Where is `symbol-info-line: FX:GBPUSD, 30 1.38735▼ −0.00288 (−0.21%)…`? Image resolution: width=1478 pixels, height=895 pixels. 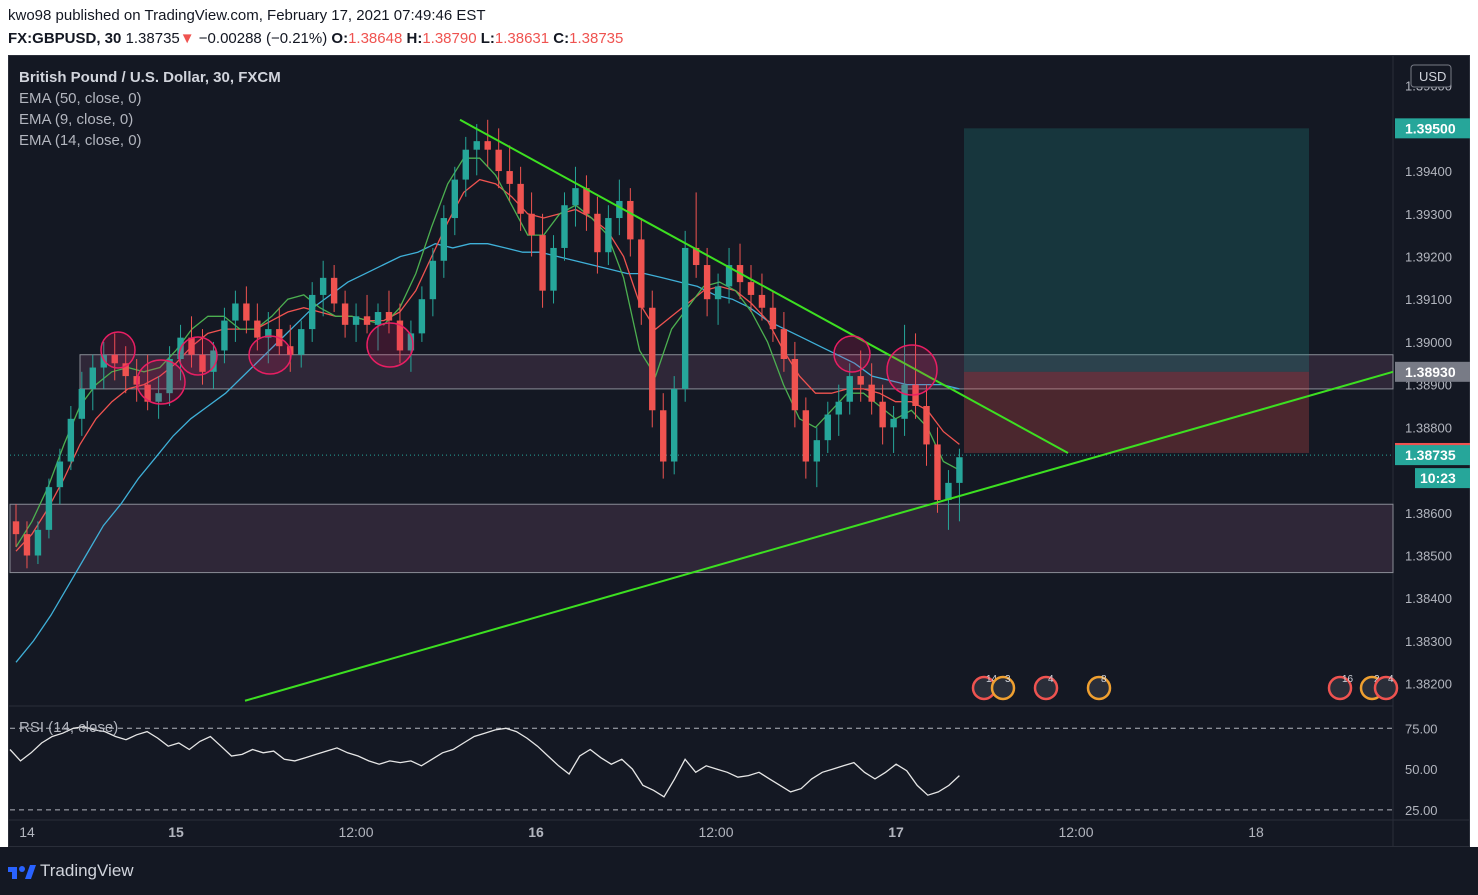 symbol-info-line: FX:GBPUSD, 30 1.38735▼ −0.00288 (−0.21%)… is located at coordinates (315, 38).